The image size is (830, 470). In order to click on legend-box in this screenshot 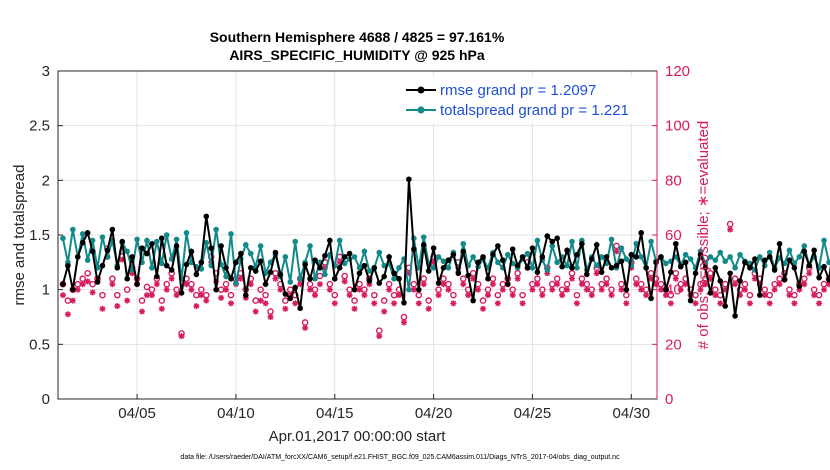, I will do `click(526, 100)`.